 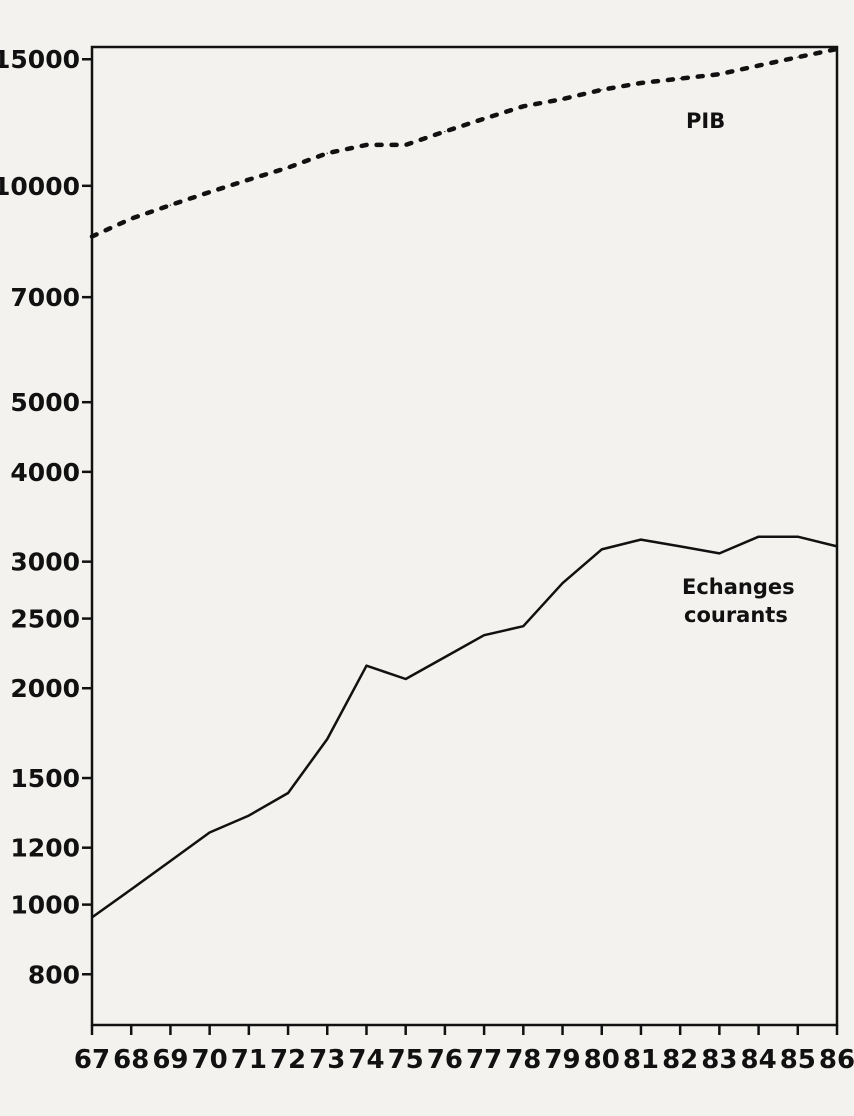 What do you see at coordinates (92, 1060) in the screenshot?
I see `x-tick-label: 67` at bounding box center [92, 1060].